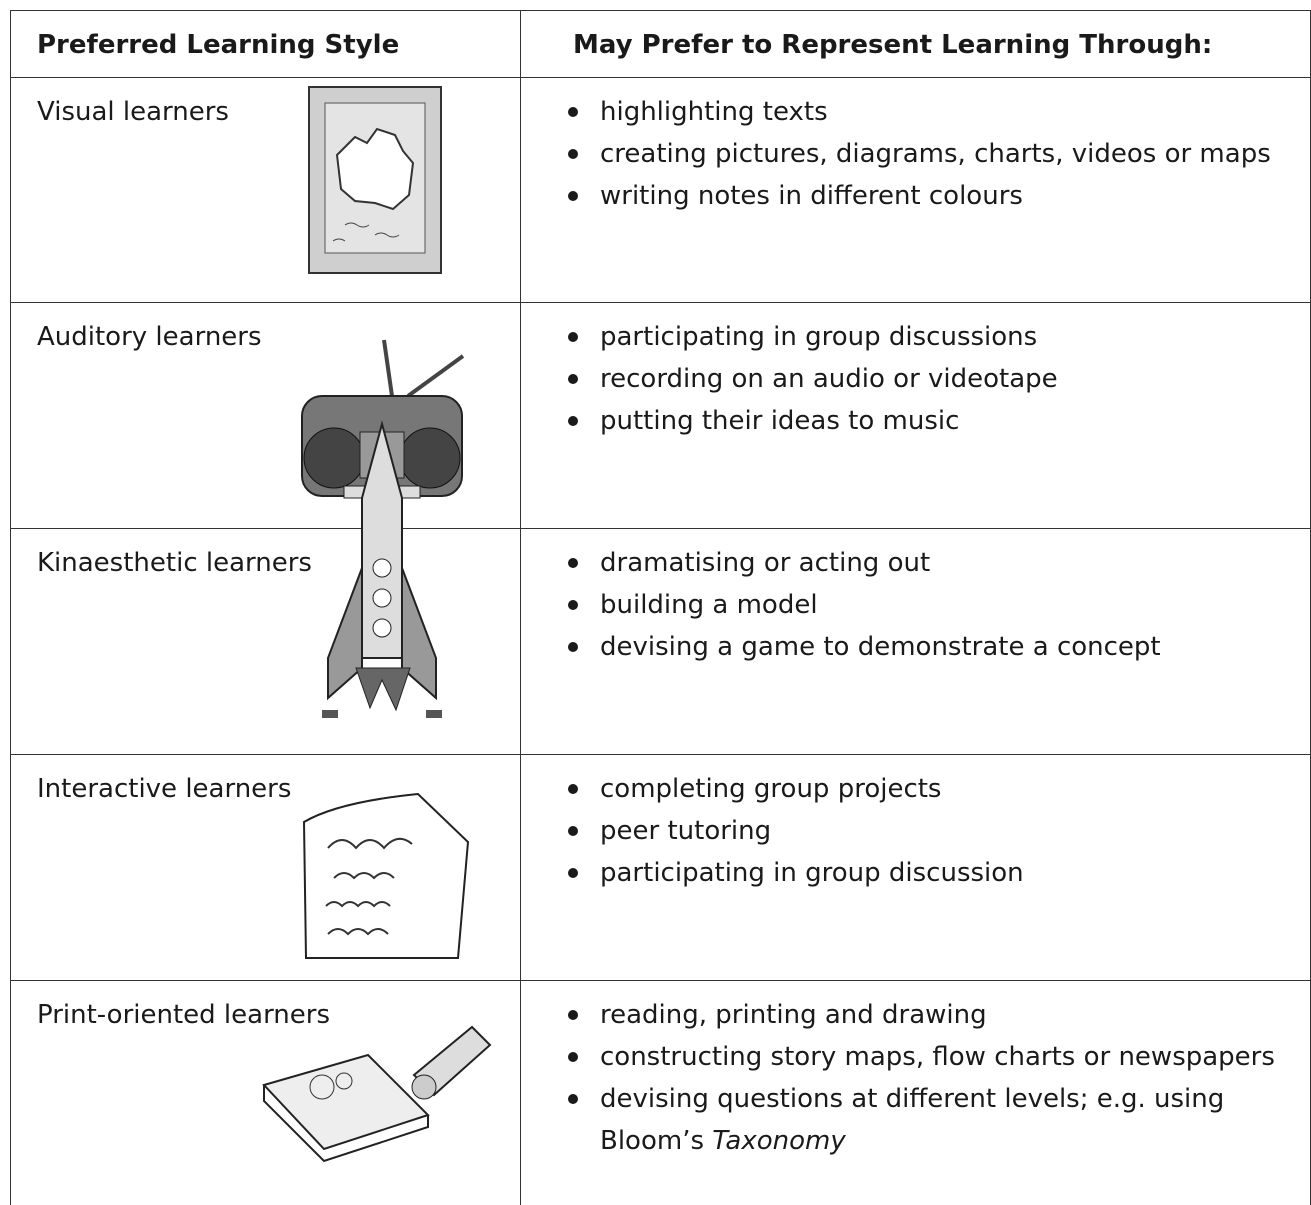  I want to click on bullet-item: recording on an audio or videotape, so click(926, 379).